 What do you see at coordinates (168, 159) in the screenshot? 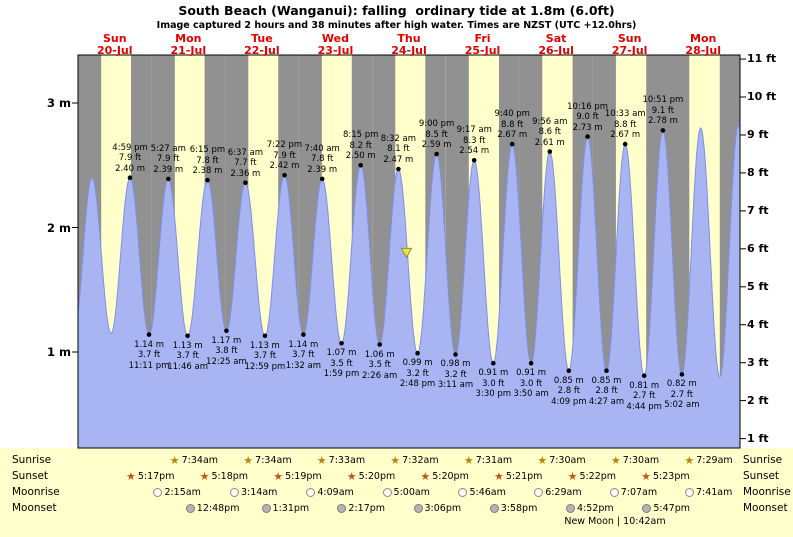
I see `tide-annotation-high: 5:27 am 7.9 ft 2.39 m` at bounding box center [168, 159].